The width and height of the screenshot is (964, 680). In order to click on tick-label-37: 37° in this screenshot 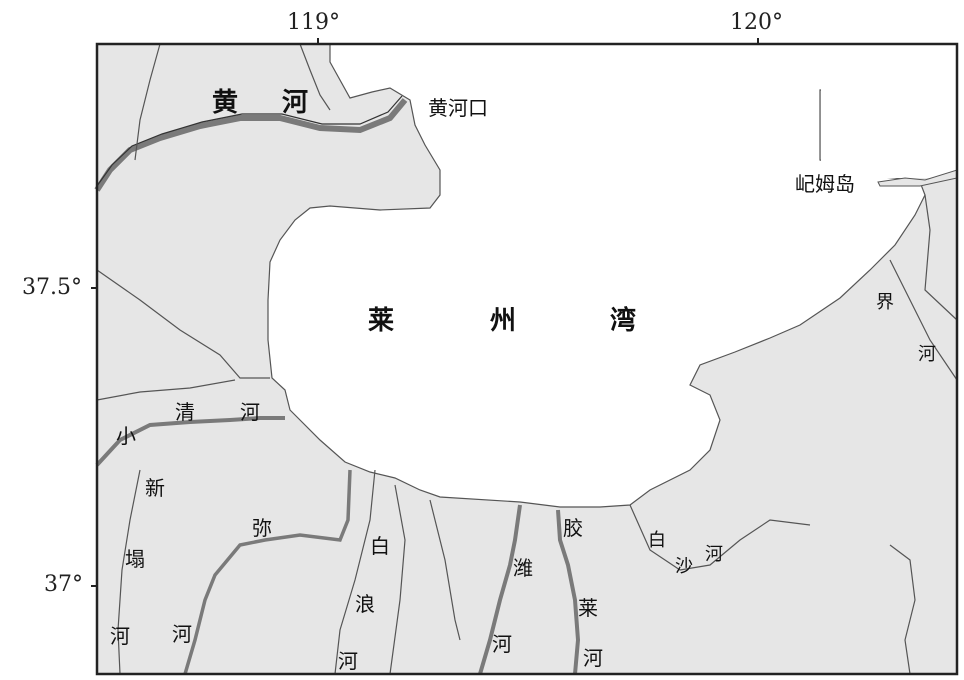, I will do `click(63, 584)`.